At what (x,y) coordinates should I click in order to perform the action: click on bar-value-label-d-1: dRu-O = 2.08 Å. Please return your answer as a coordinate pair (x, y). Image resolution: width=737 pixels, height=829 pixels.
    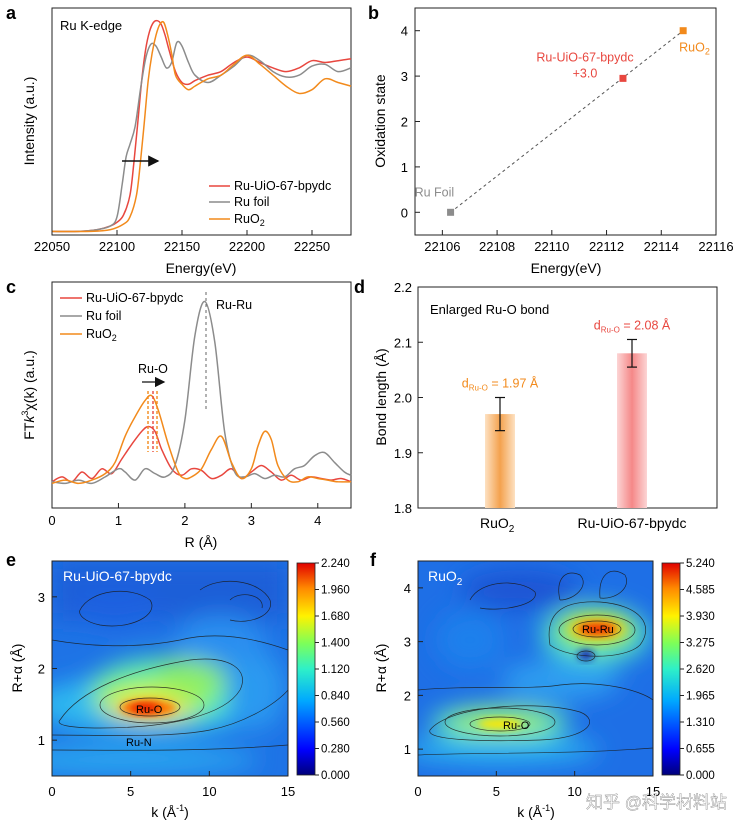
    Looking at the image, I should click on (632, 325).